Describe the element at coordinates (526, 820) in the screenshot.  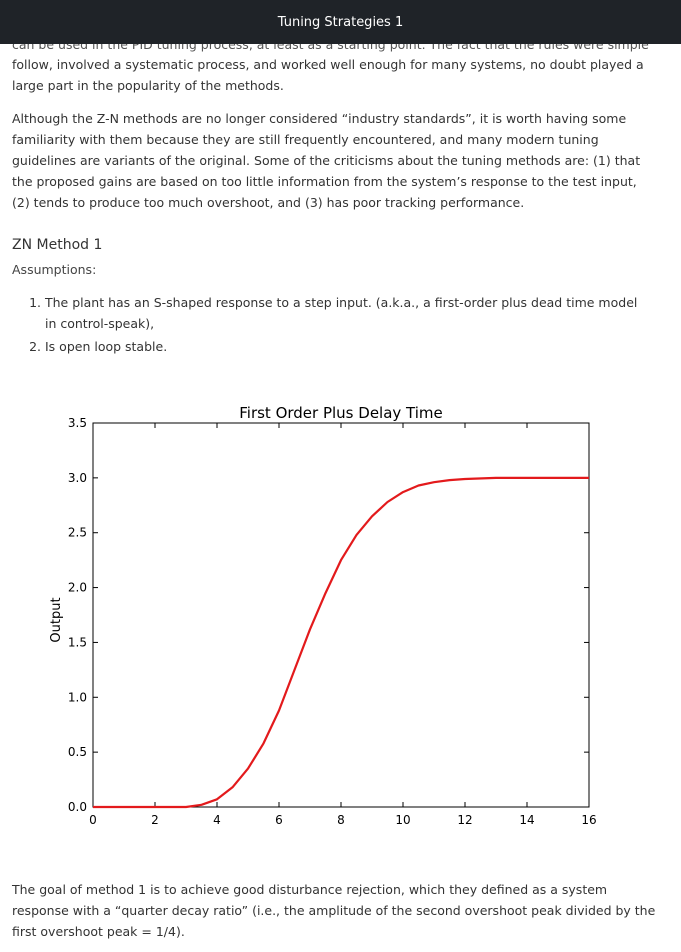
I see `x-tick-label: 14` at that location.